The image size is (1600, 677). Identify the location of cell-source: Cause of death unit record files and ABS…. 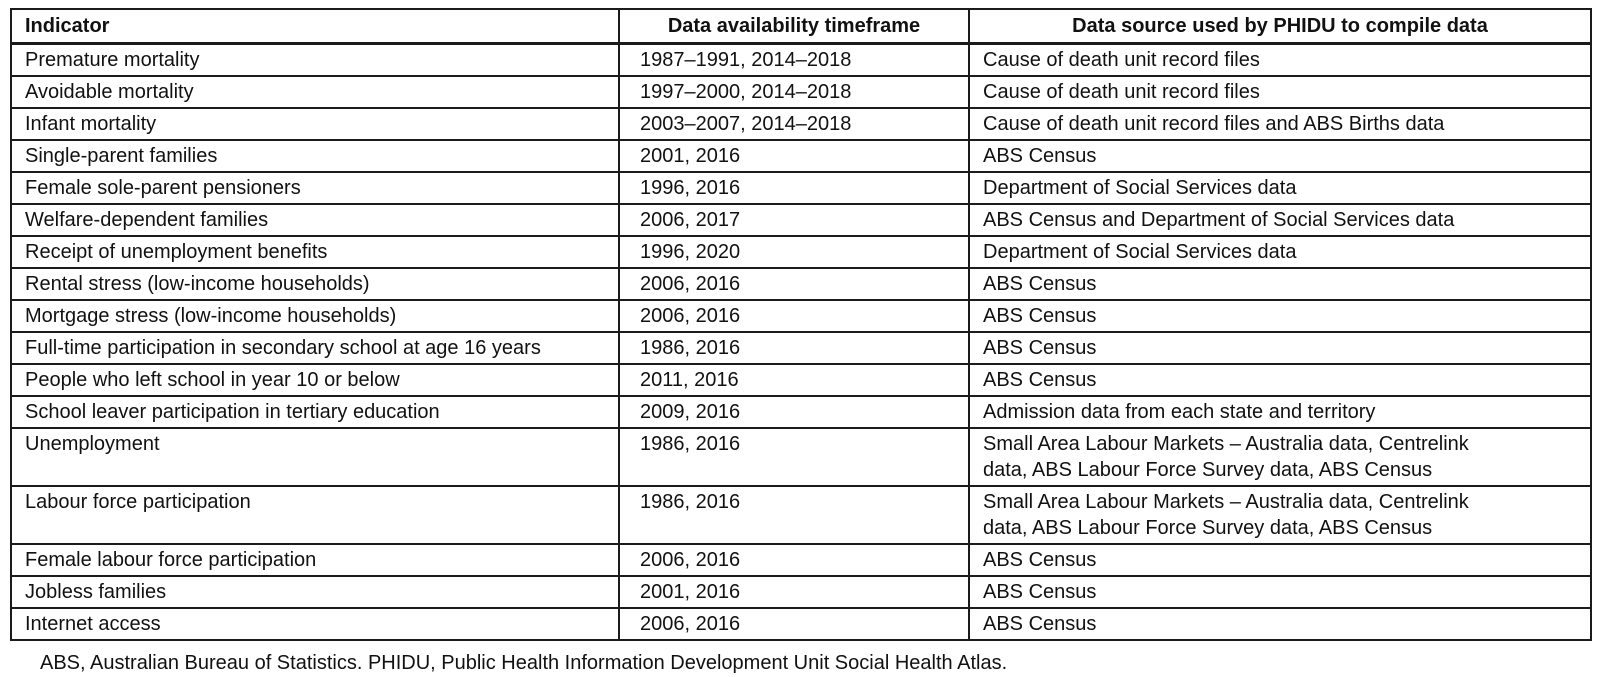
(1280, 124).